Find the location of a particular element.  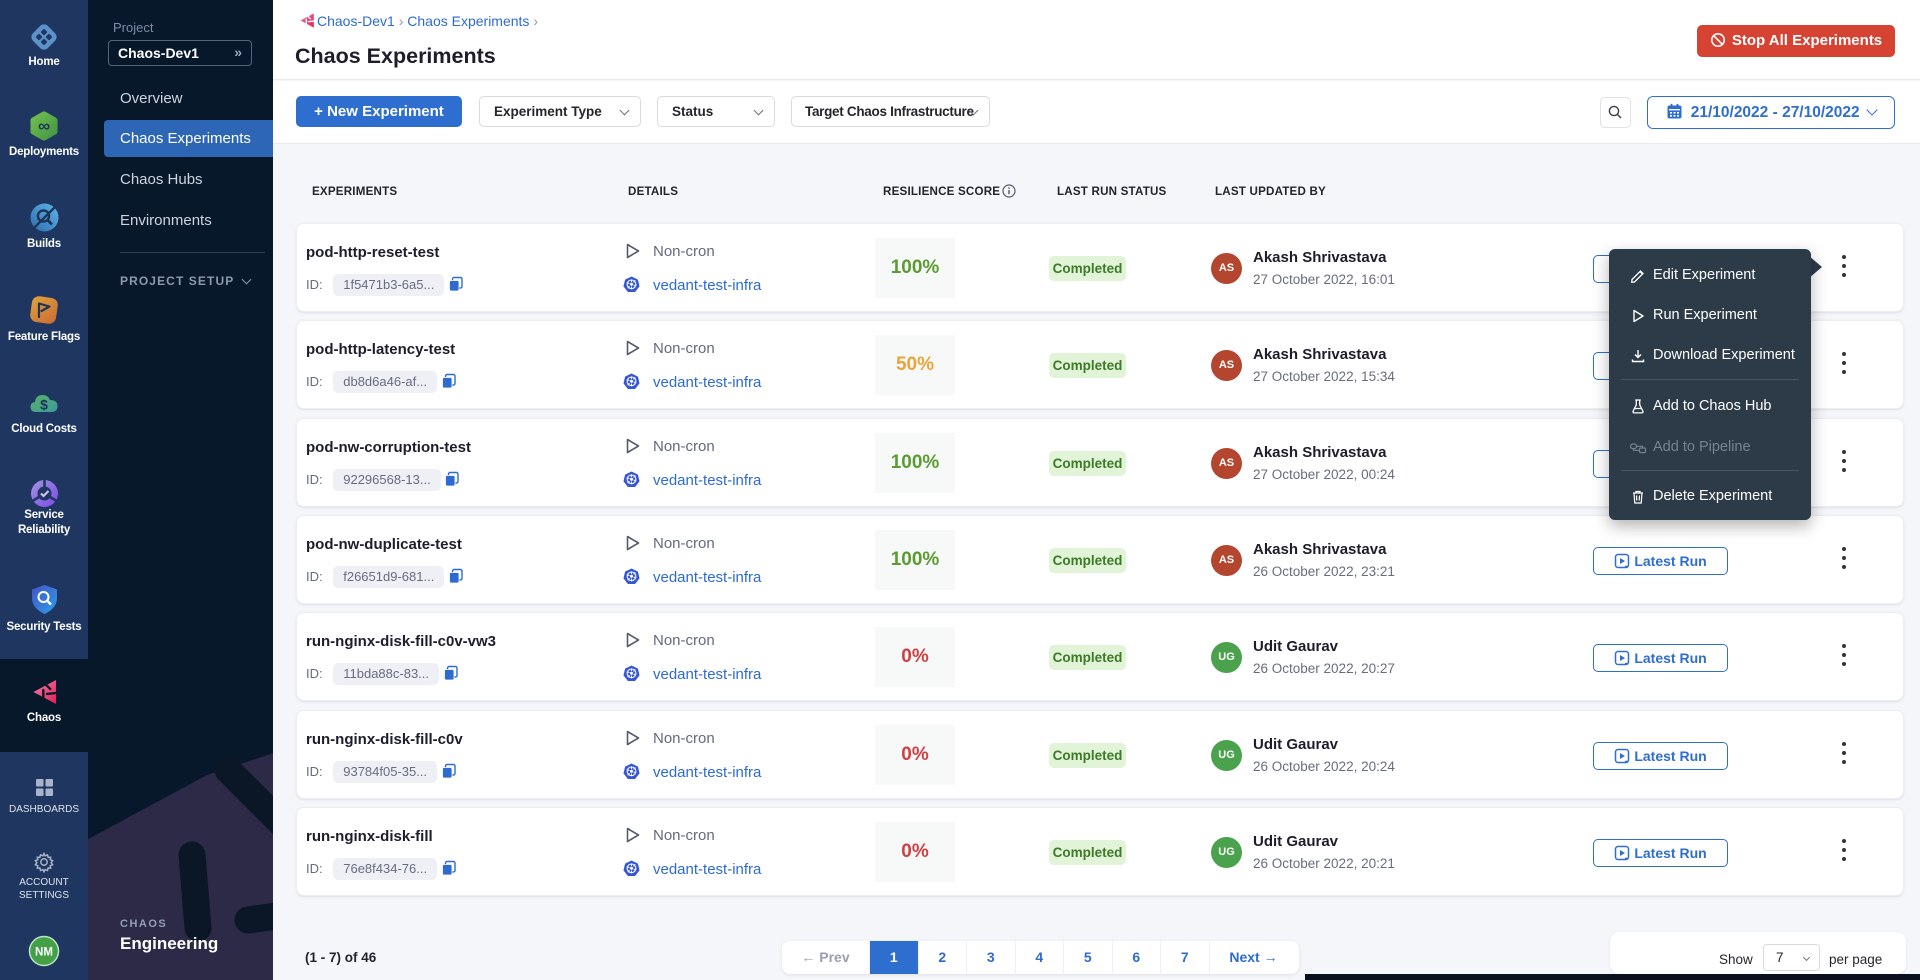

svg-text: NM is located at coordinates (44, 953).